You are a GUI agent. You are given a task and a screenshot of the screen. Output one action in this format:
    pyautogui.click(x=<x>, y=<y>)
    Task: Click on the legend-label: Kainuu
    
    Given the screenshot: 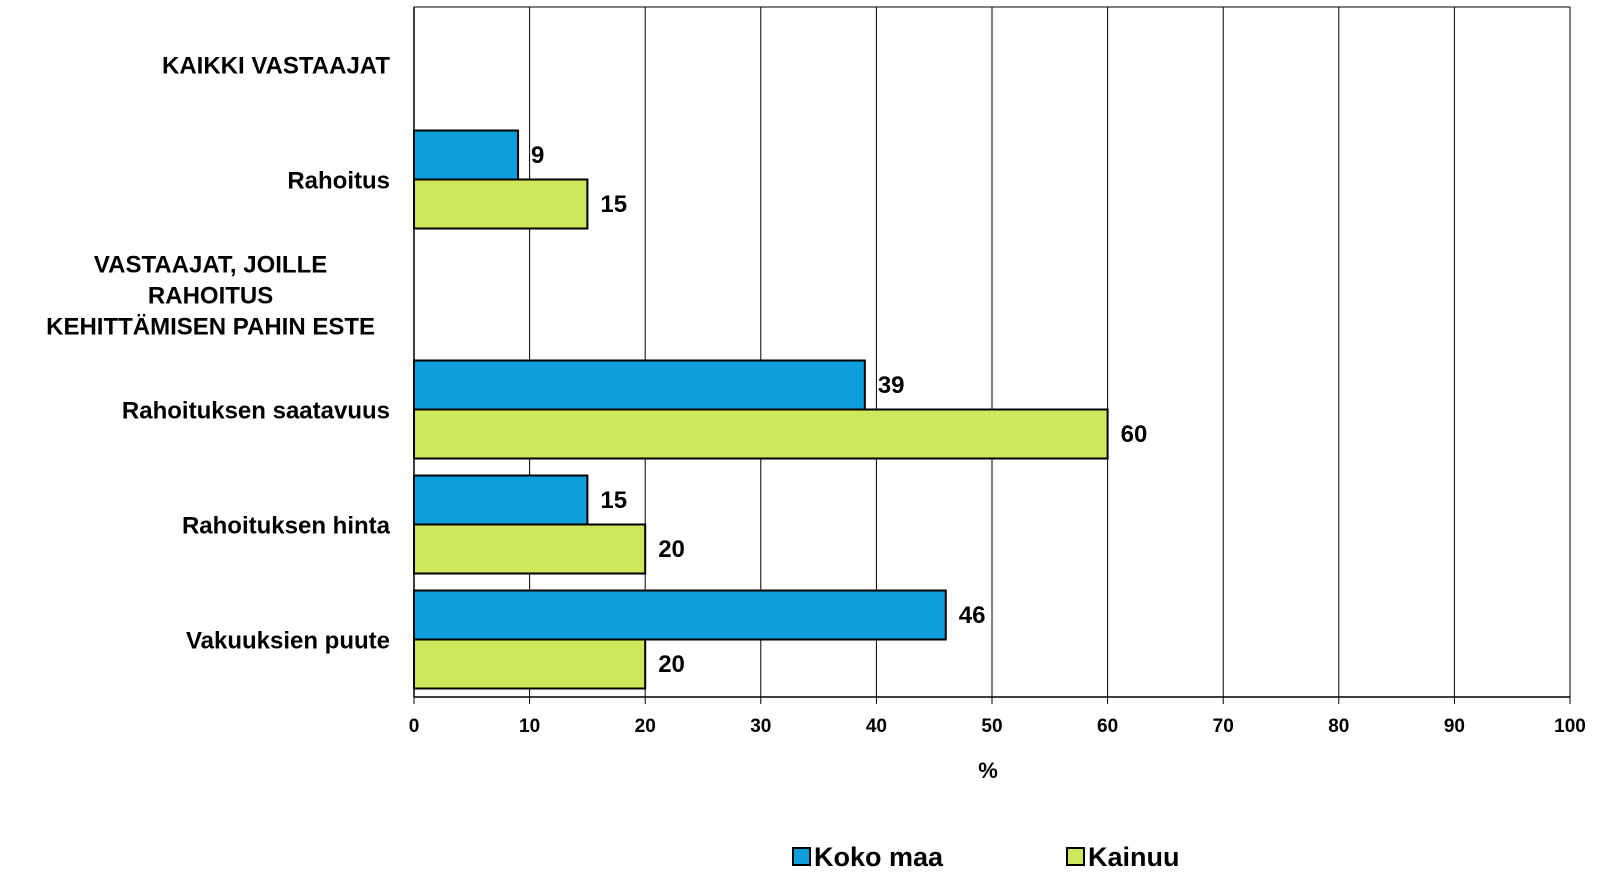 What is the action you would take?
    pyautogui.click(x=1134, y=857)
    